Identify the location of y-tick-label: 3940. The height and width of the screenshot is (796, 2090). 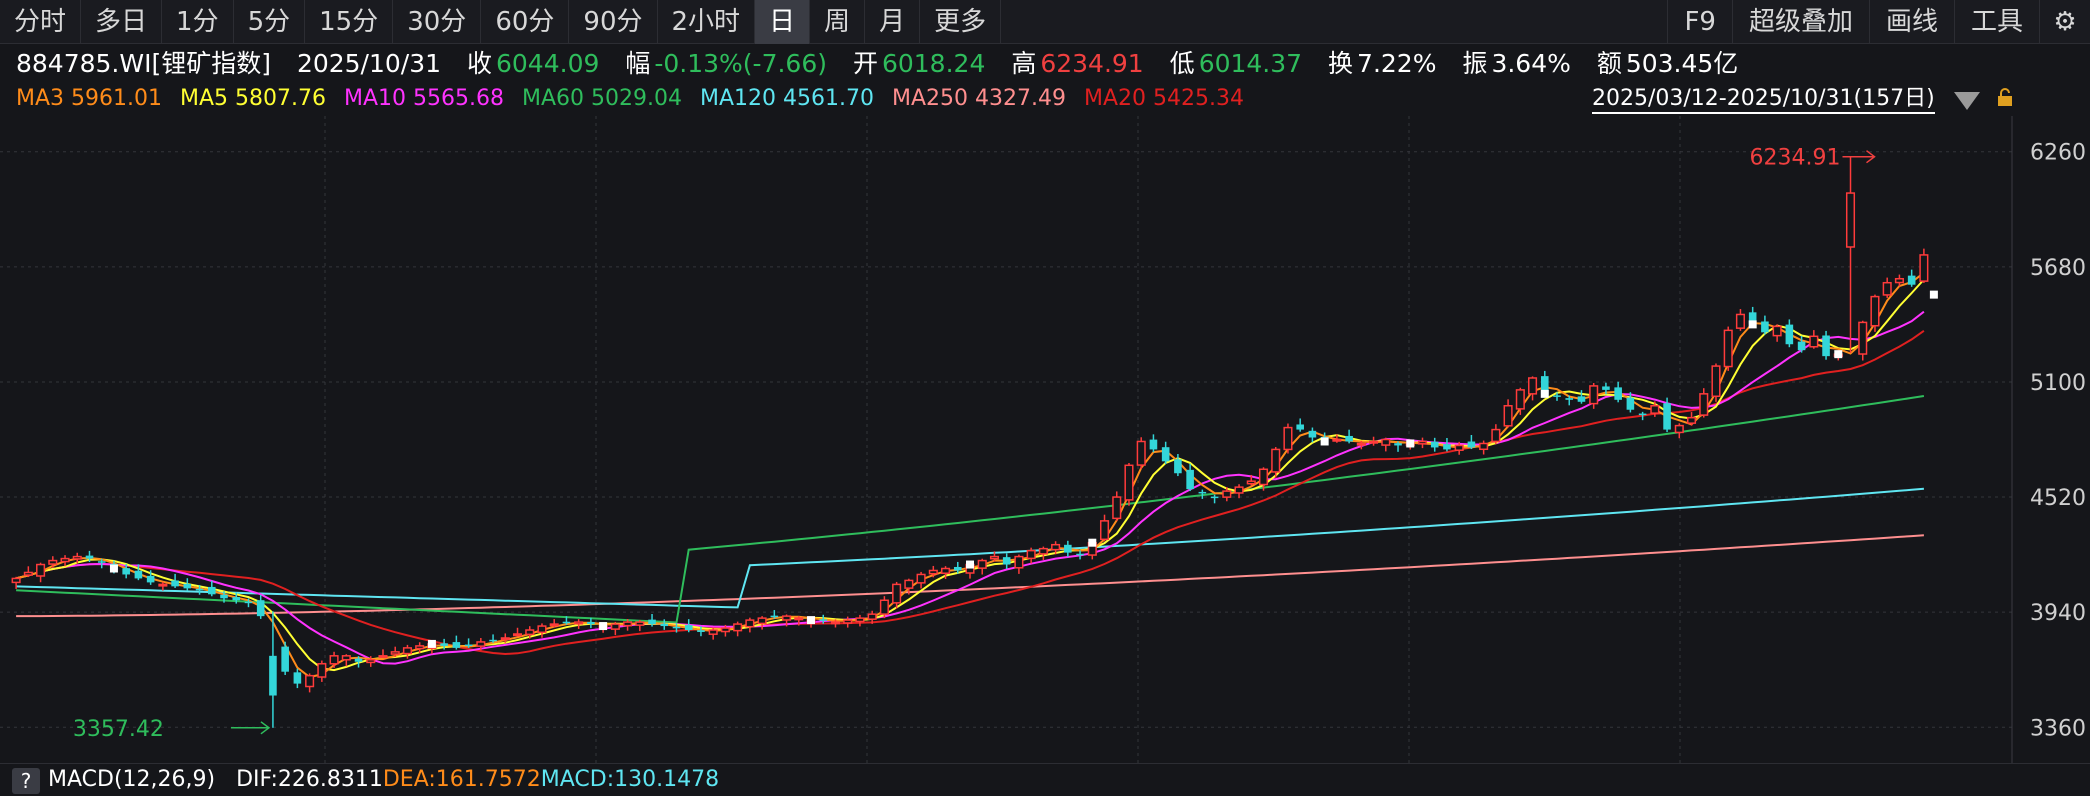
(2058, 613).